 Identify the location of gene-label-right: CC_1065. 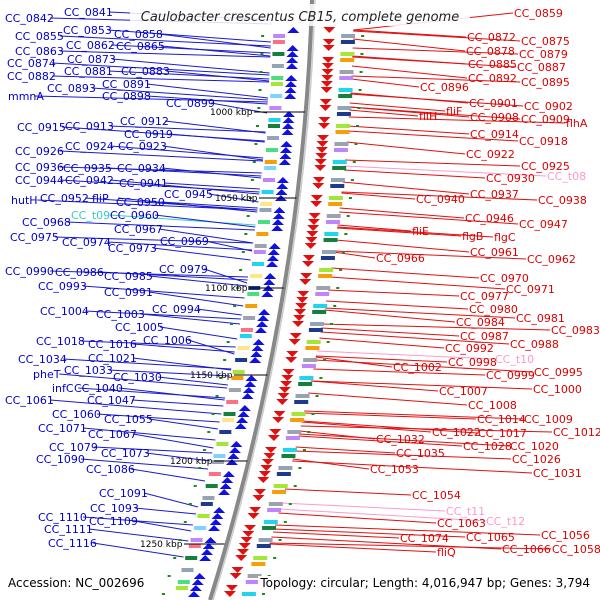
(490, 537).